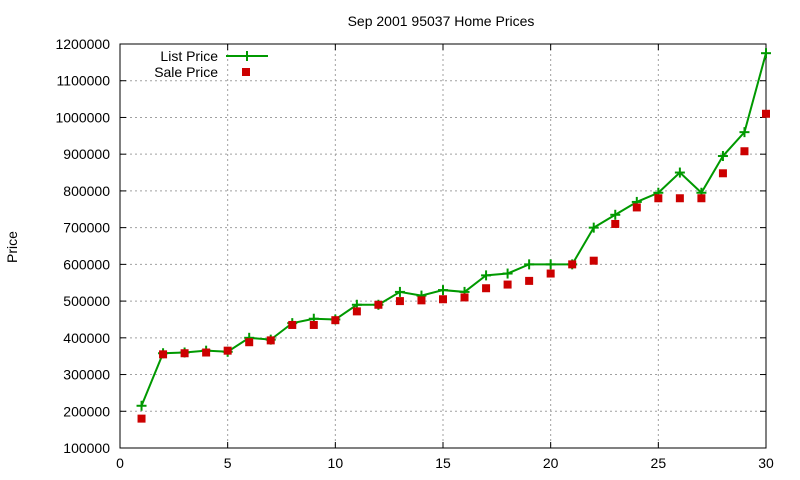 Image resolution: width=800 pixels, height=480 pixels. What do you see at coordinates (766, 463) in the screenshot?
I see `x-tick-label: 30` at bounding box center [766, 463].